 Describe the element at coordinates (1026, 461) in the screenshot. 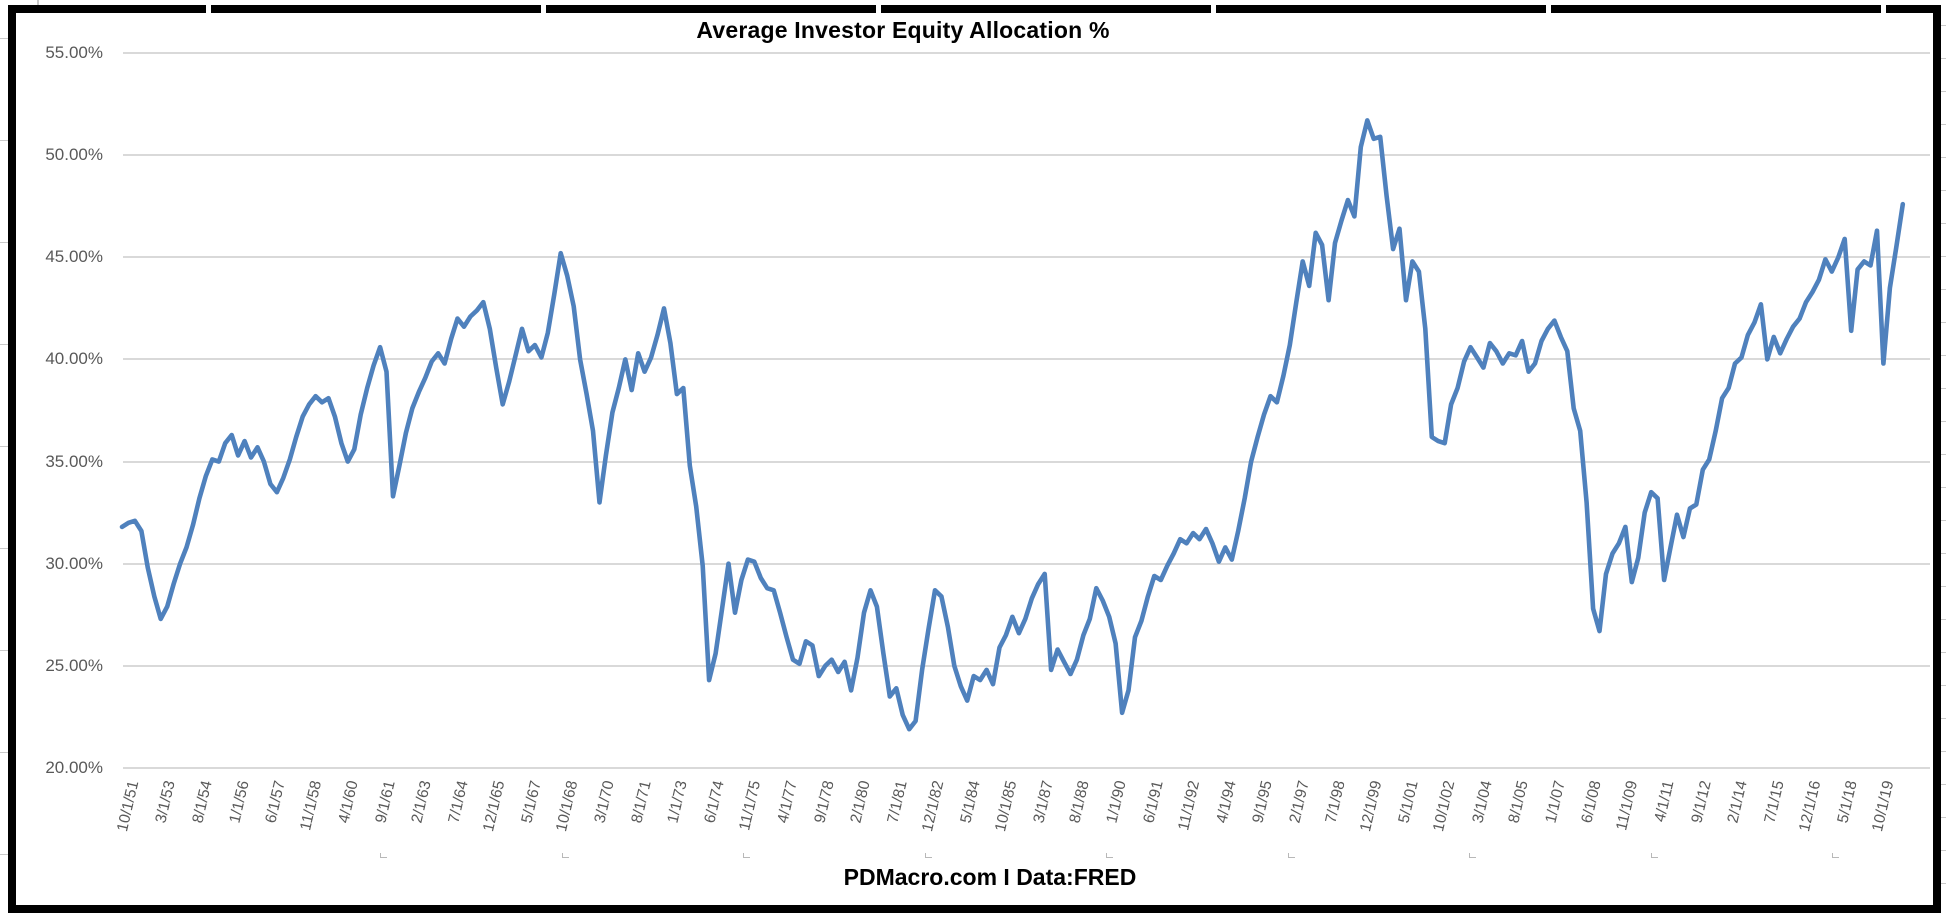

I see `gridline-35.00%` at that location.